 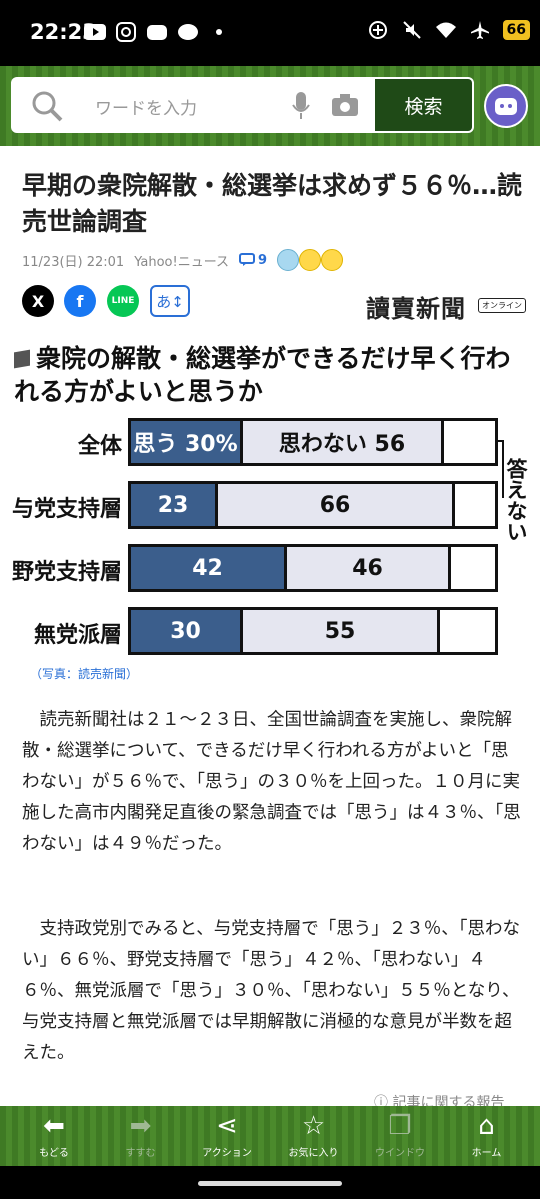 I want to click on search-button: 検索, so click(x=424, y=105).